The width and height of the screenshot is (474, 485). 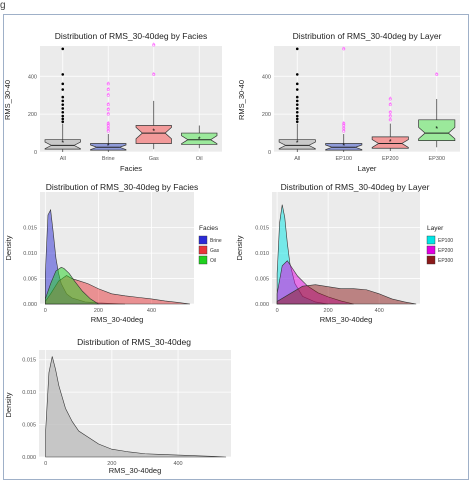 I want to click on box-all: *, so click(x=62, y=99).